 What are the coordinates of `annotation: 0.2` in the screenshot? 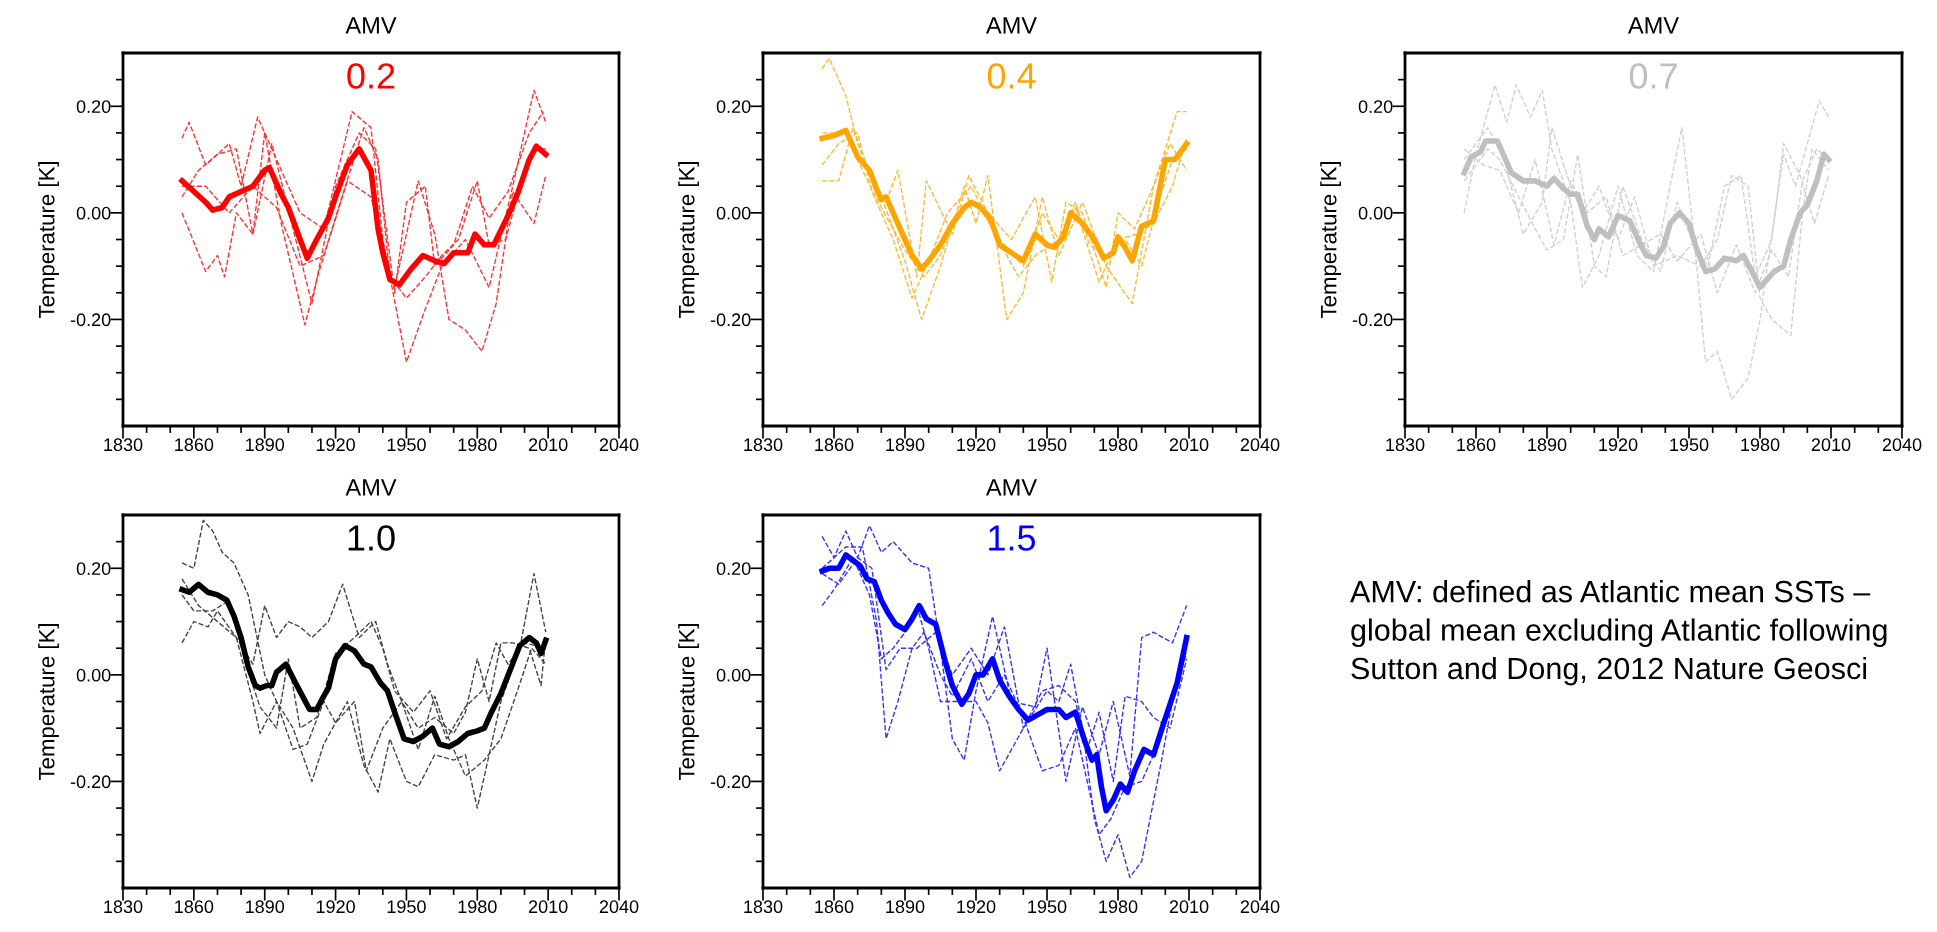 It's located at (371, 76).